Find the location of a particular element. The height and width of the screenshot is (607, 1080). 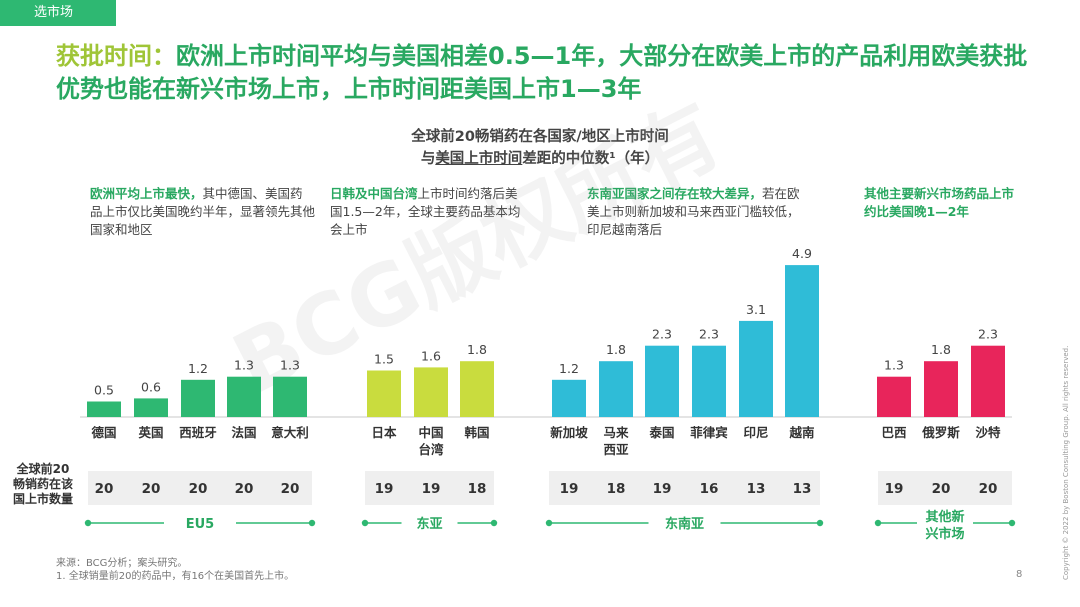

chart-title: 全球前20畅销药在各国家/地区上市时间 与美国上市时间差距的中位数¹（年） is located at coordinates (540, 148).